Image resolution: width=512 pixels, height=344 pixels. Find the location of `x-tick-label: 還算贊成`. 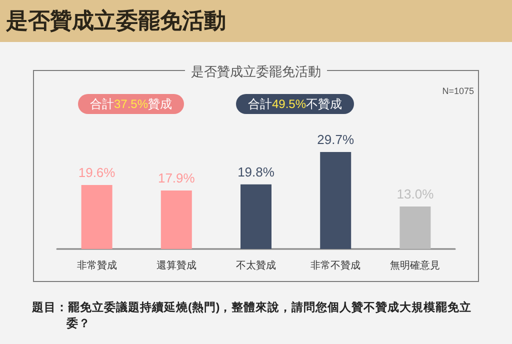

x-tick-label: 還算贊成 is located at coordinates (176, 266).